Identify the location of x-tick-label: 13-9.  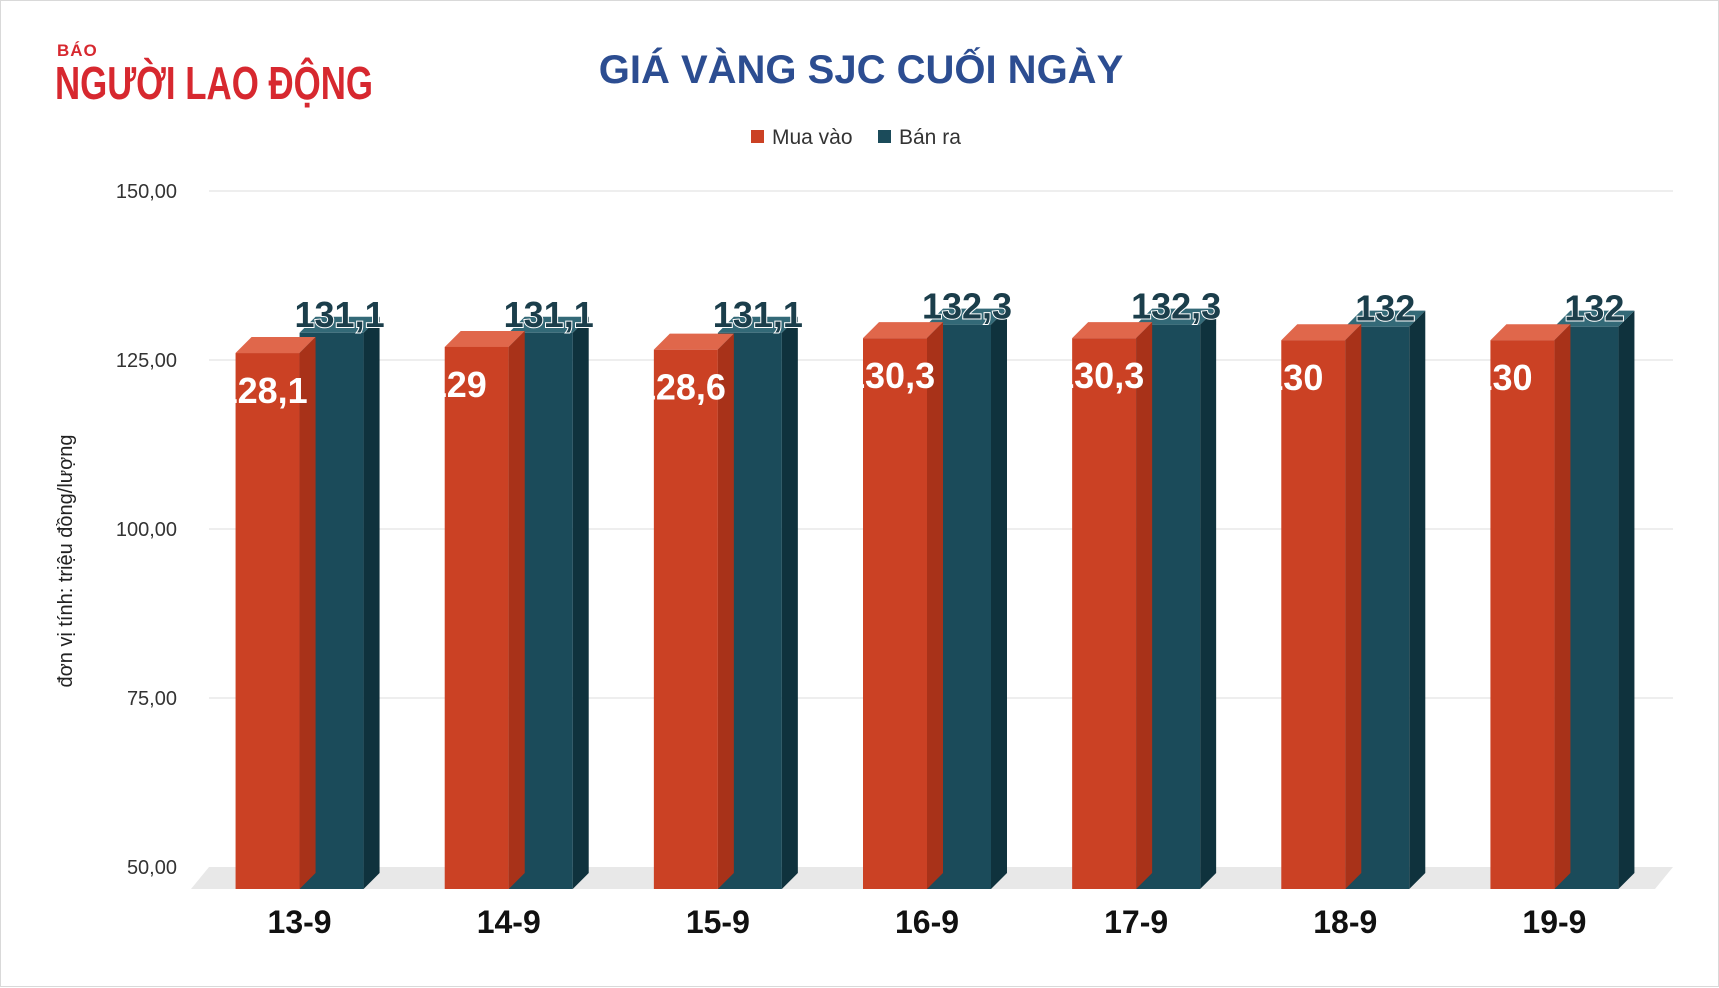
(300, 922).